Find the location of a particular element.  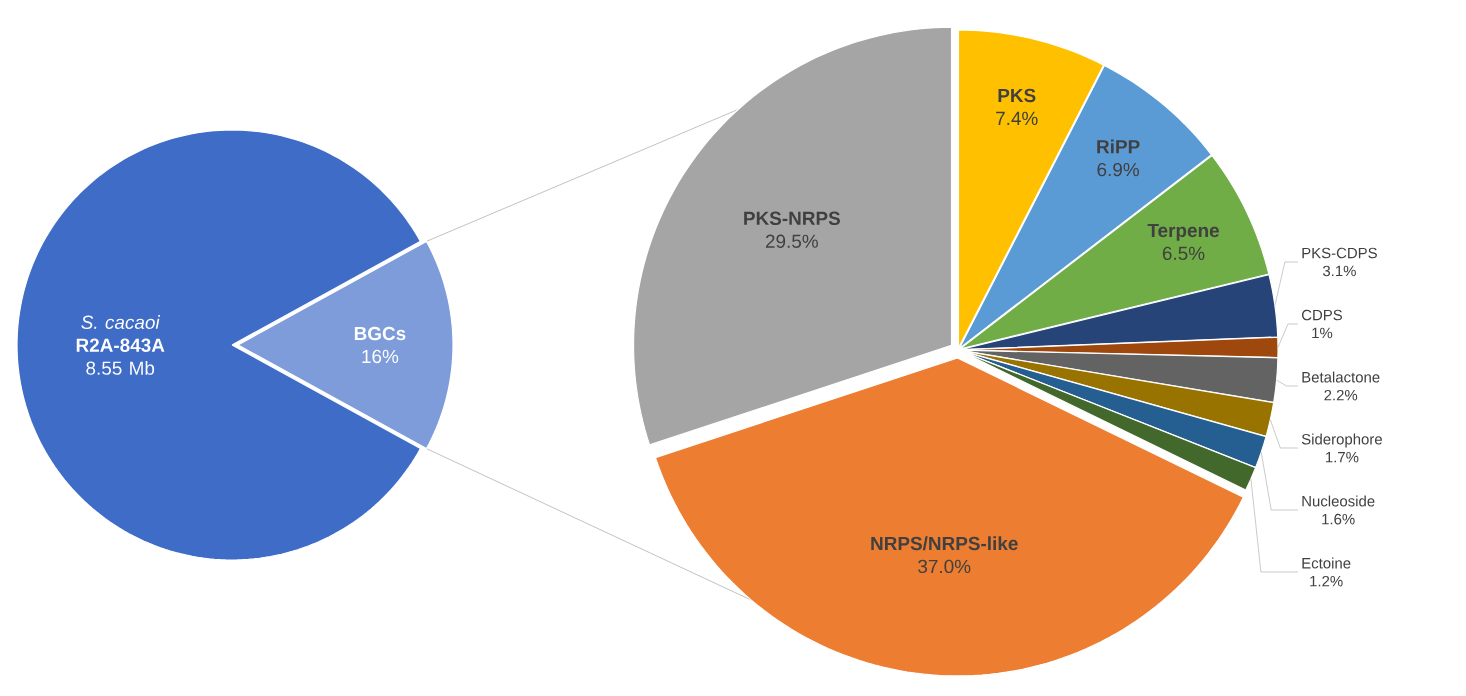

data-label: 1.7% is located at coordinates (1342, 457).